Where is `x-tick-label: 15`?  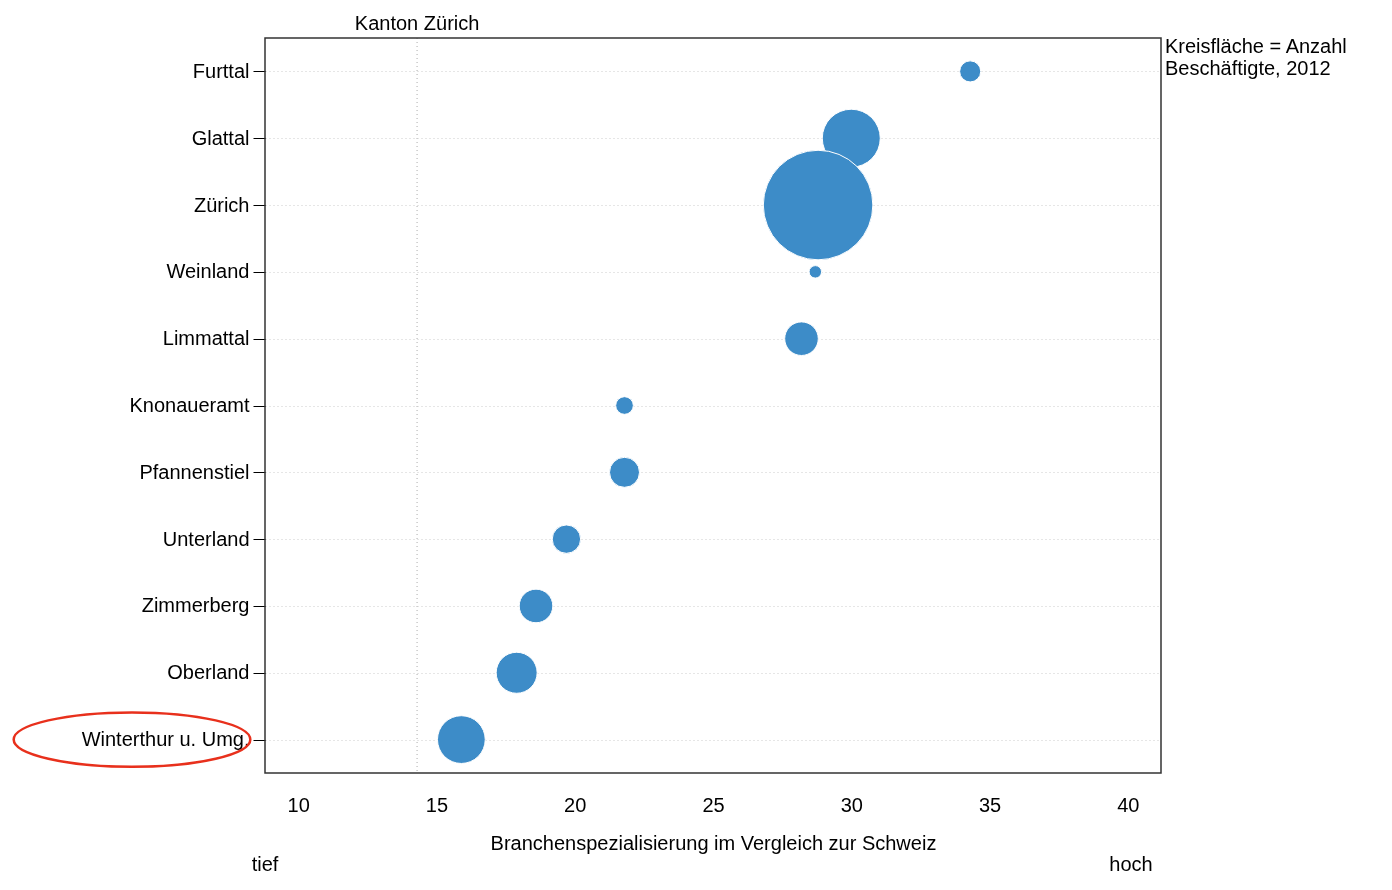
x-tick-label: 15 is located at coordinates (437, 804).